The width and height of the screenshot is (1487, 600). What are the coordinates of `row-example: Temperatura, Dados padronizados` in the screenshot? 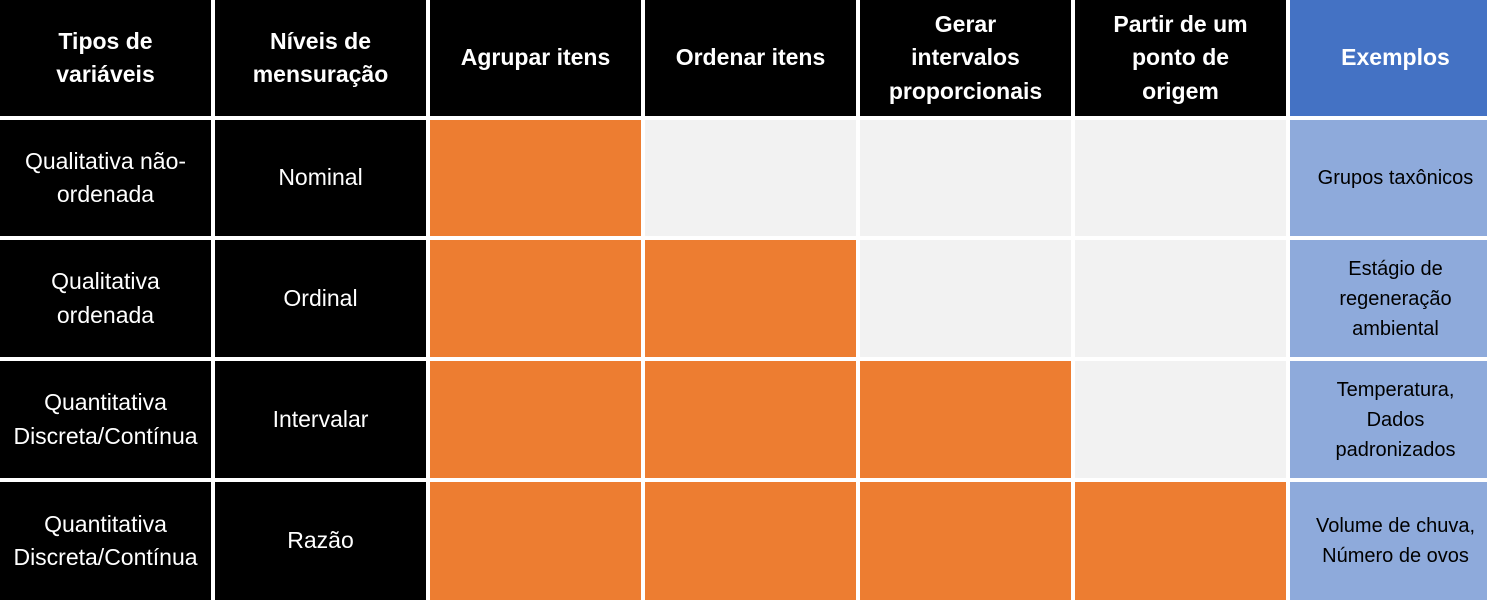 It's located at (1388, 419).